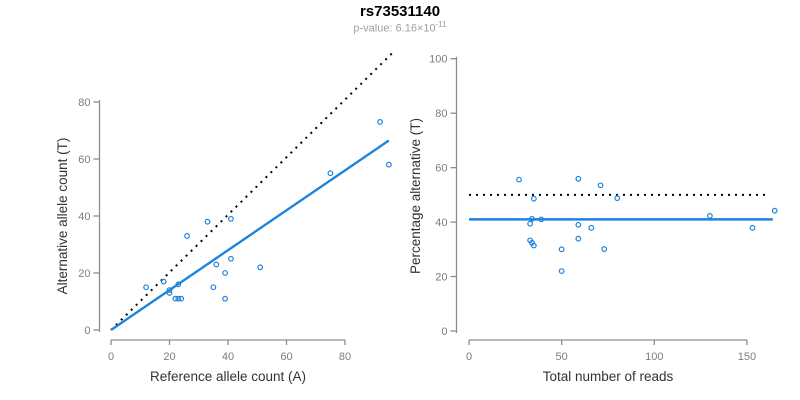 The width and height of the screenshot is (800, 400). What do you see at coordinates (562, 357) in the screenshot?
I see `x-tick-label: 50` at bounding box center [562, 357].